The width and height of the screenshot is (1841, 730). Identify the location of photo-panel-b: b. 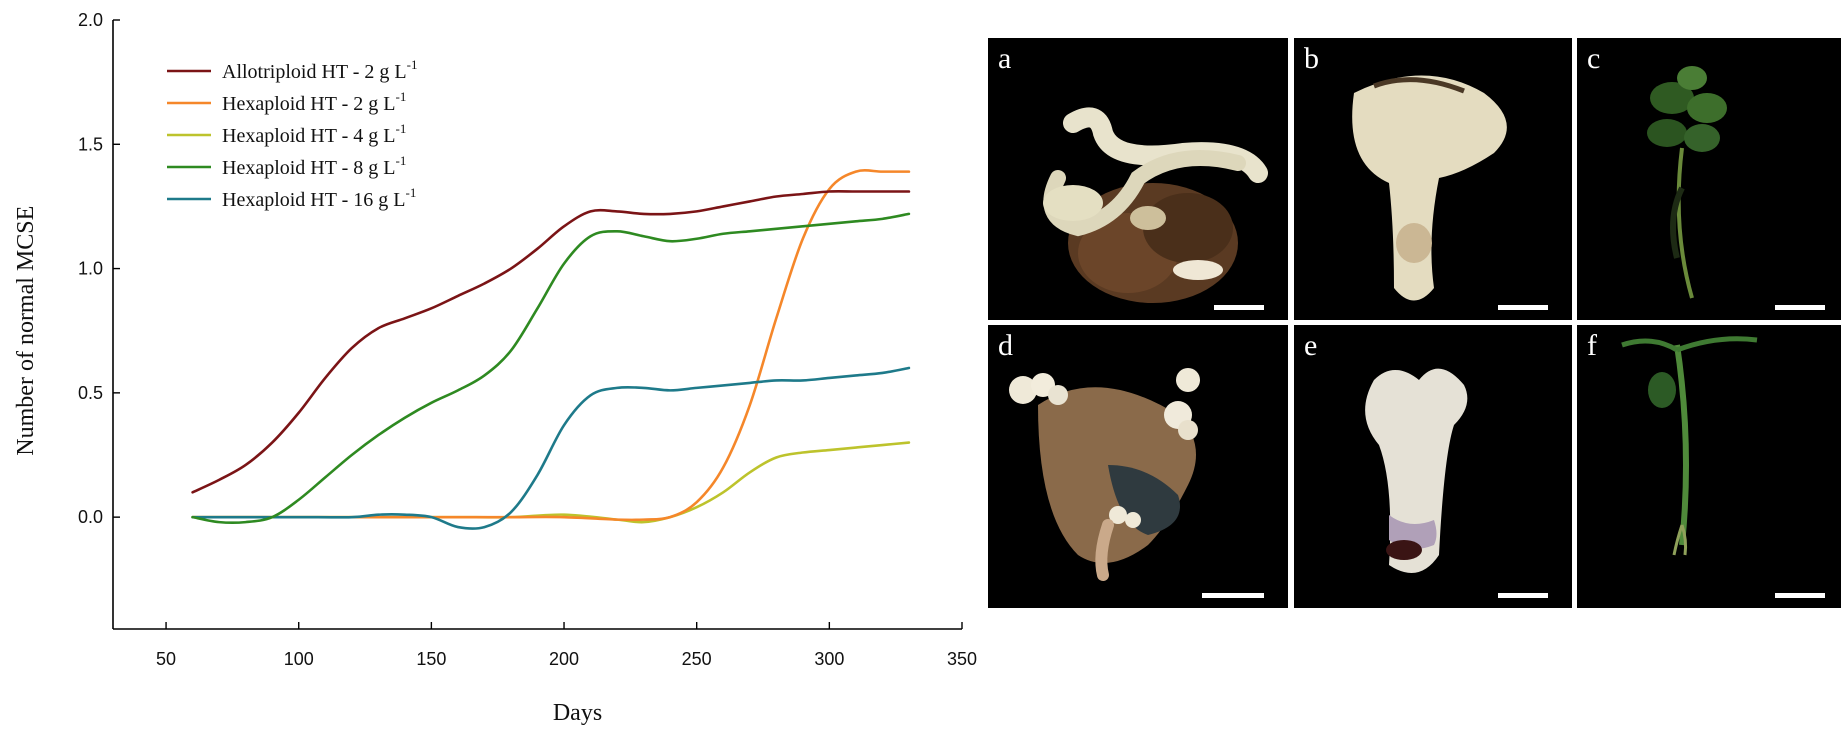
(1433, 179).